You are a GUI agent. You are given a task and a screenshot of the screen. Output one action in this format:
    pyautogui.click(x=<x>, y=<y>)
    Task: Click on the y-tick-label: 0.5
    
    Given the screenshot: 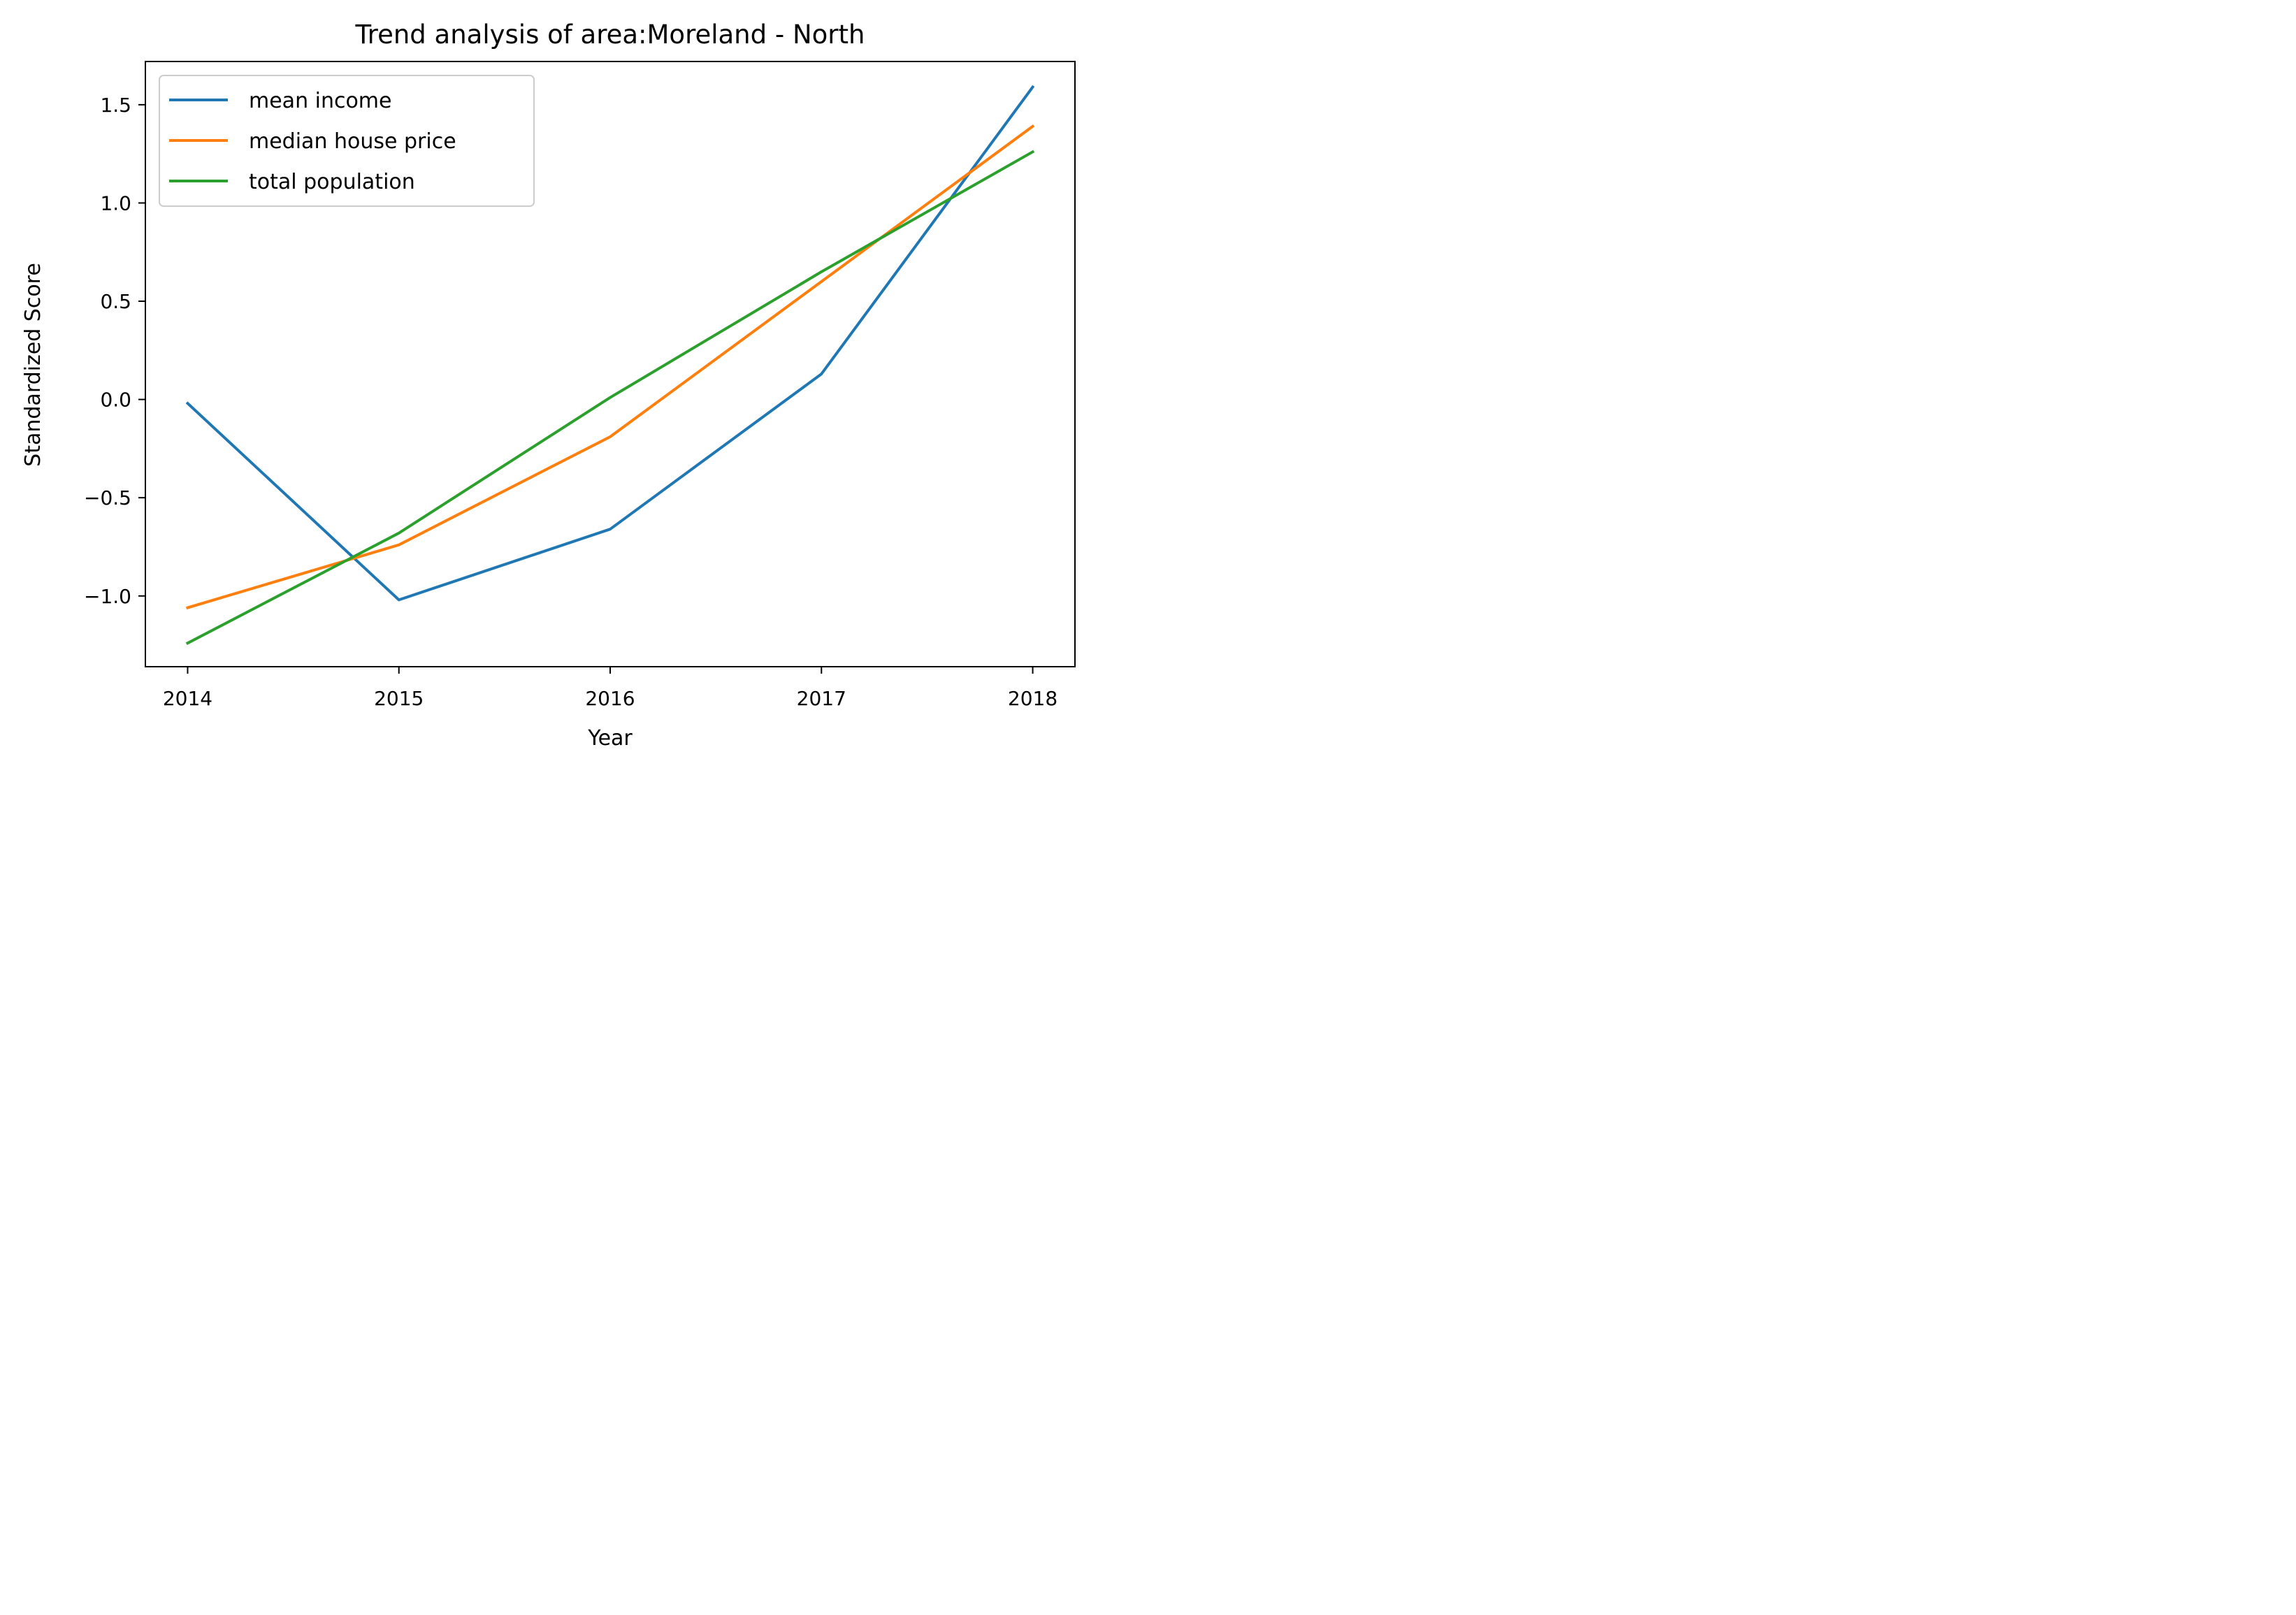 What is the action you would take?
    pyautogui.click(x=115, y=301)
    